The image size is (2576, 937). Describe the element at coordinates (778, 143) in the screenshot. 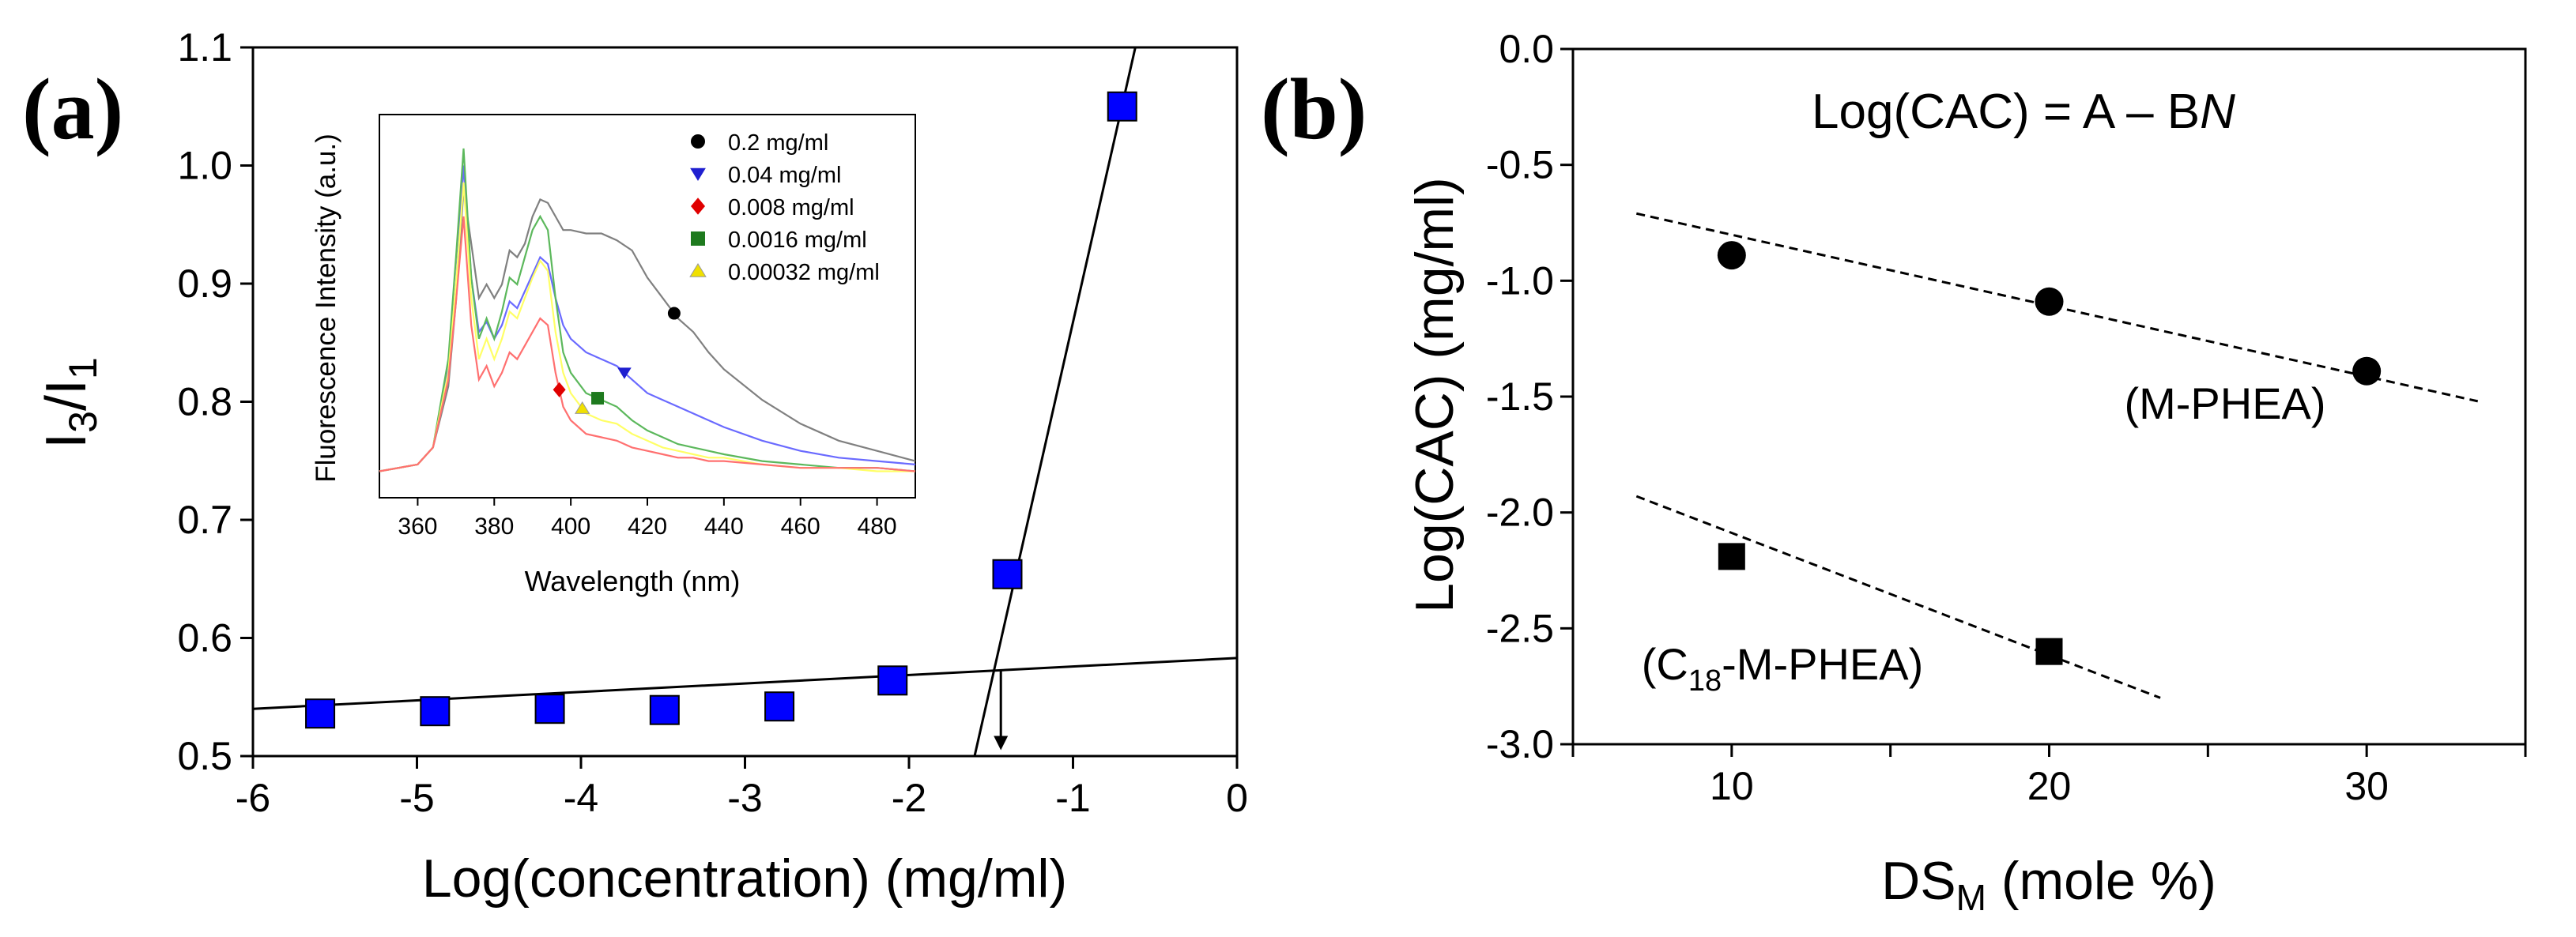

I see `legend-label: 0.2 mg/ml` at that location.